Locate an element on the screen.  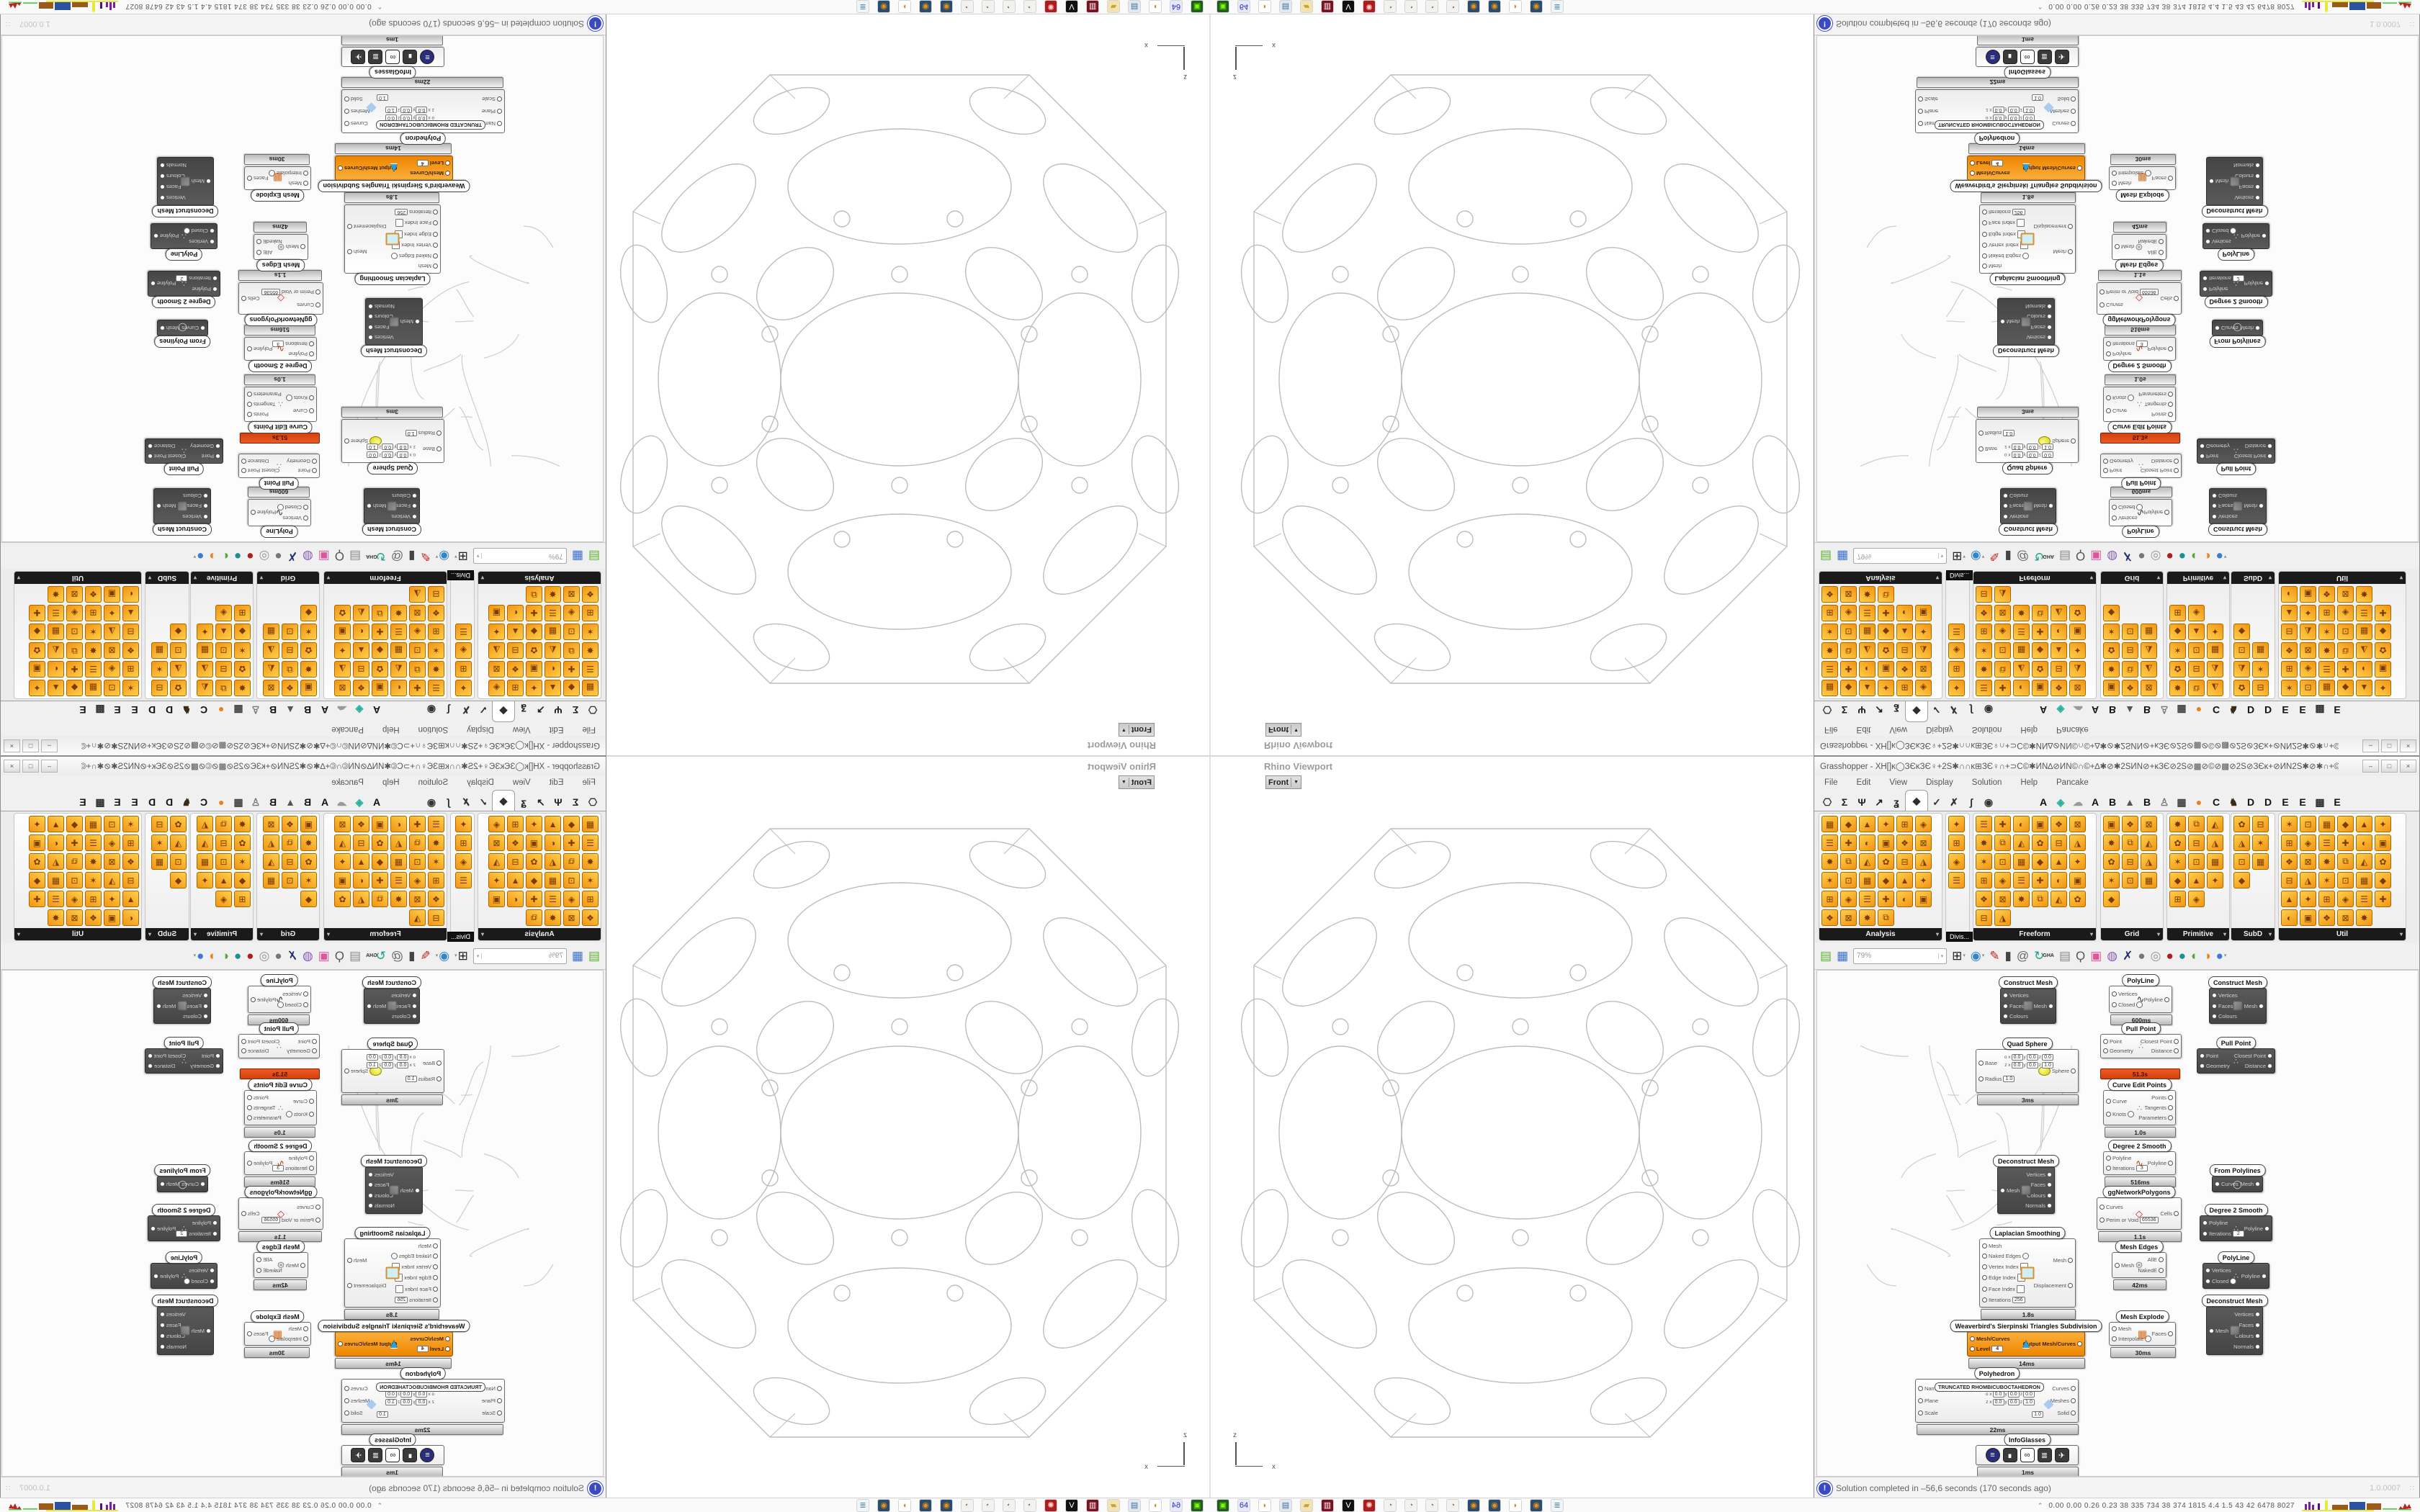
console-green-icon: ▣ is located at coordinates (1197, 1505).